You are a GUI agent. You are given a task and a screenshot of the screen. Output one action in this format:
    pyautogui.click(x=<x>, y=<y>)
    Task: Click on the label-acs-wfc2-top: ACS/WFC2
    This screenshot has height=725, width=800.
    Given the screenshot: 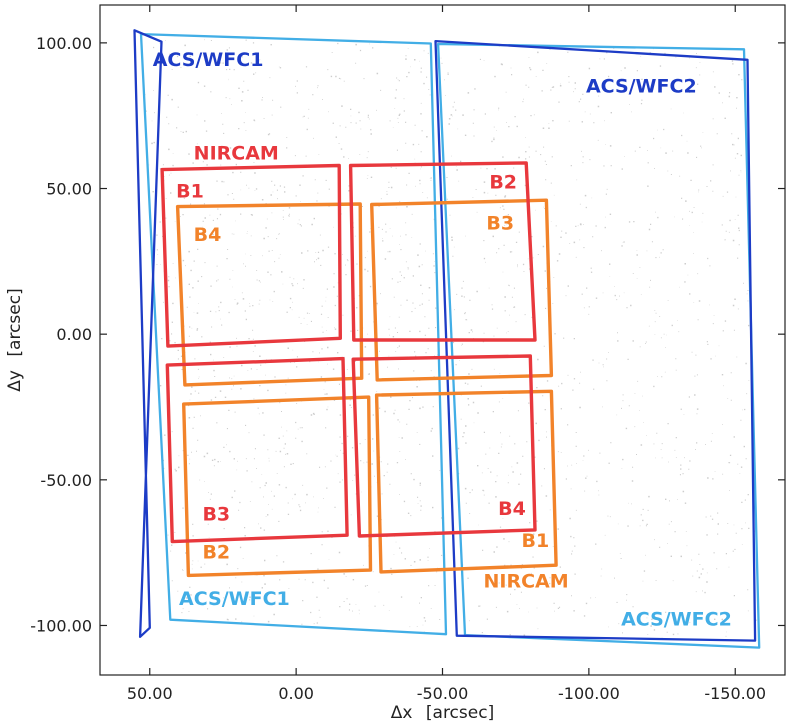 What is the action you would take?
    pyautogui.click(x=641, y=86)
    